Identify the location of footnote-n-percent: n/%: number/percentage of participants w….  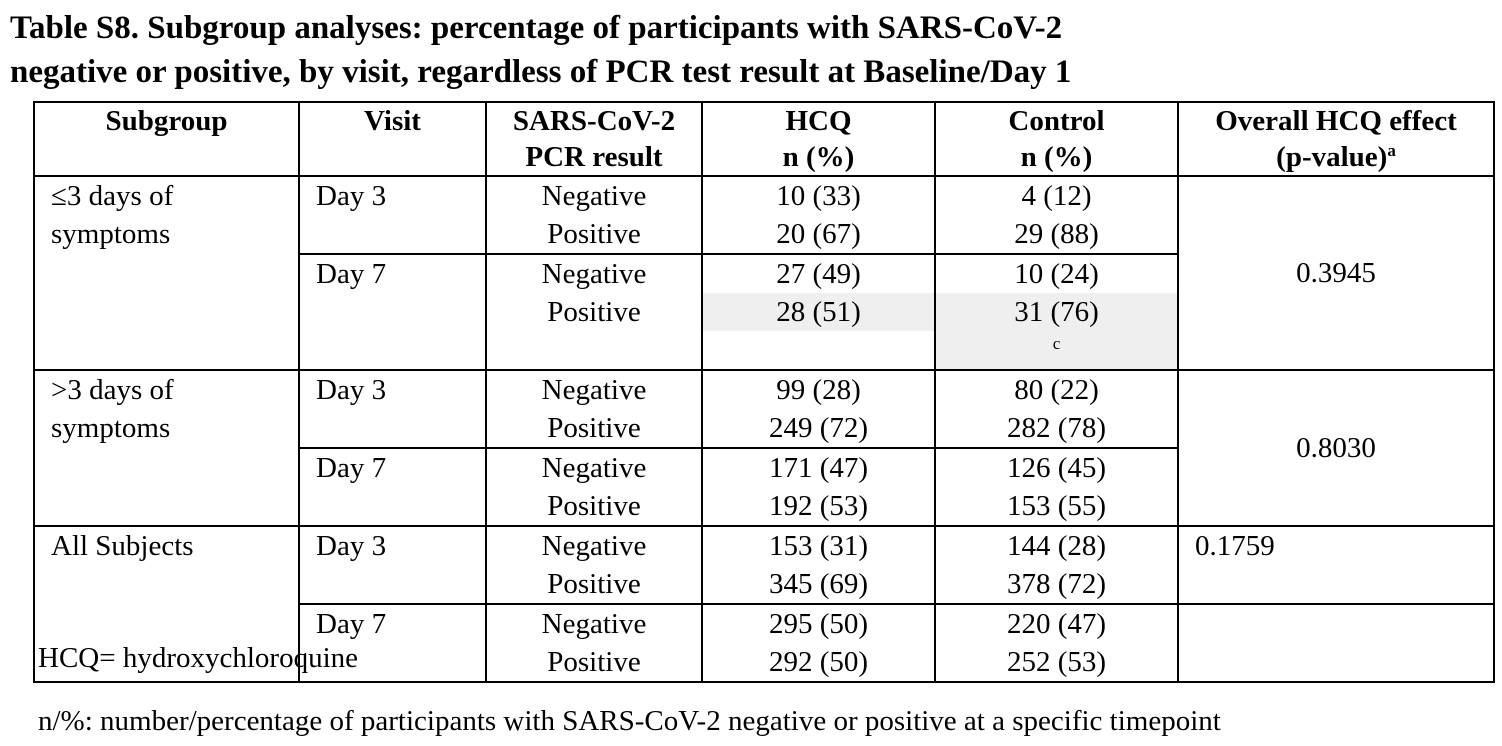
(629, 721).